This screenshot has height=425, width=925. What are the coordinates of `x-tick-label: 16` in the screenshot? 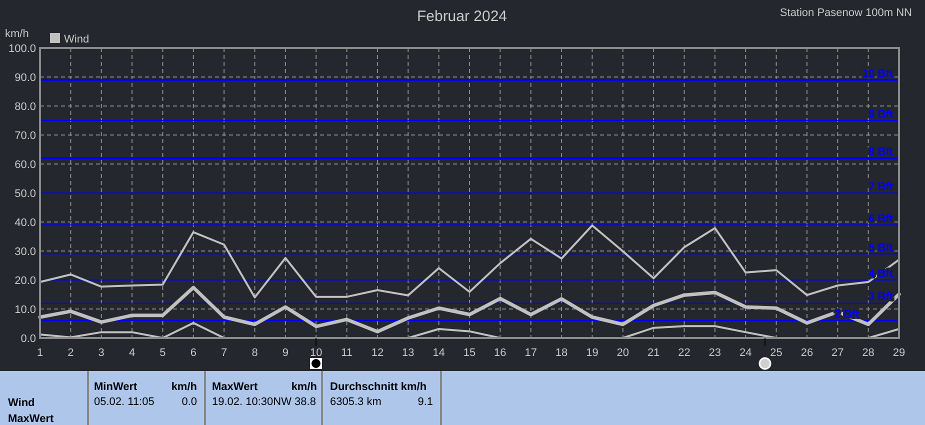 It's located at (500, 353).